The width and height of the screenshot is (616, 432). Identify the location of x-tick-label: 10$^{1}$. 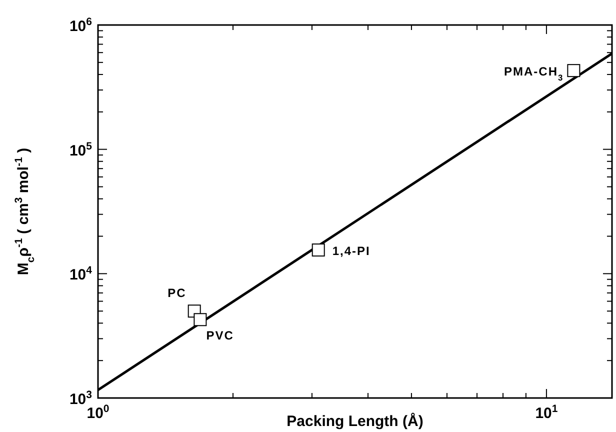
(546, 412).